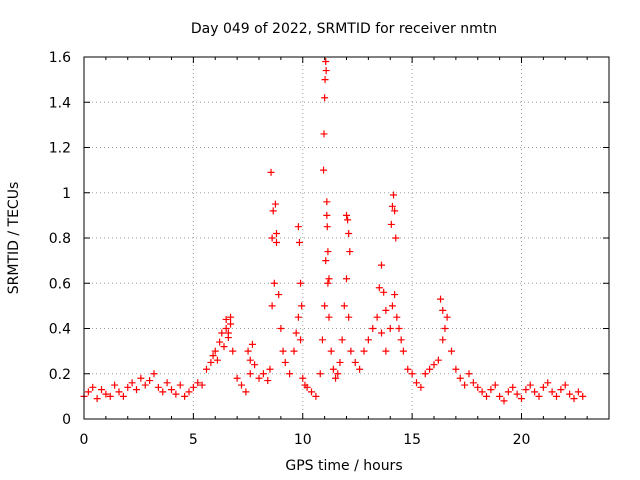 The width and height of the screenshot is (640, 480). What do you see at coordinates (84, 440) in the screenshot?
I see `x-tick-label: 0` at bounding box center [84, 440].